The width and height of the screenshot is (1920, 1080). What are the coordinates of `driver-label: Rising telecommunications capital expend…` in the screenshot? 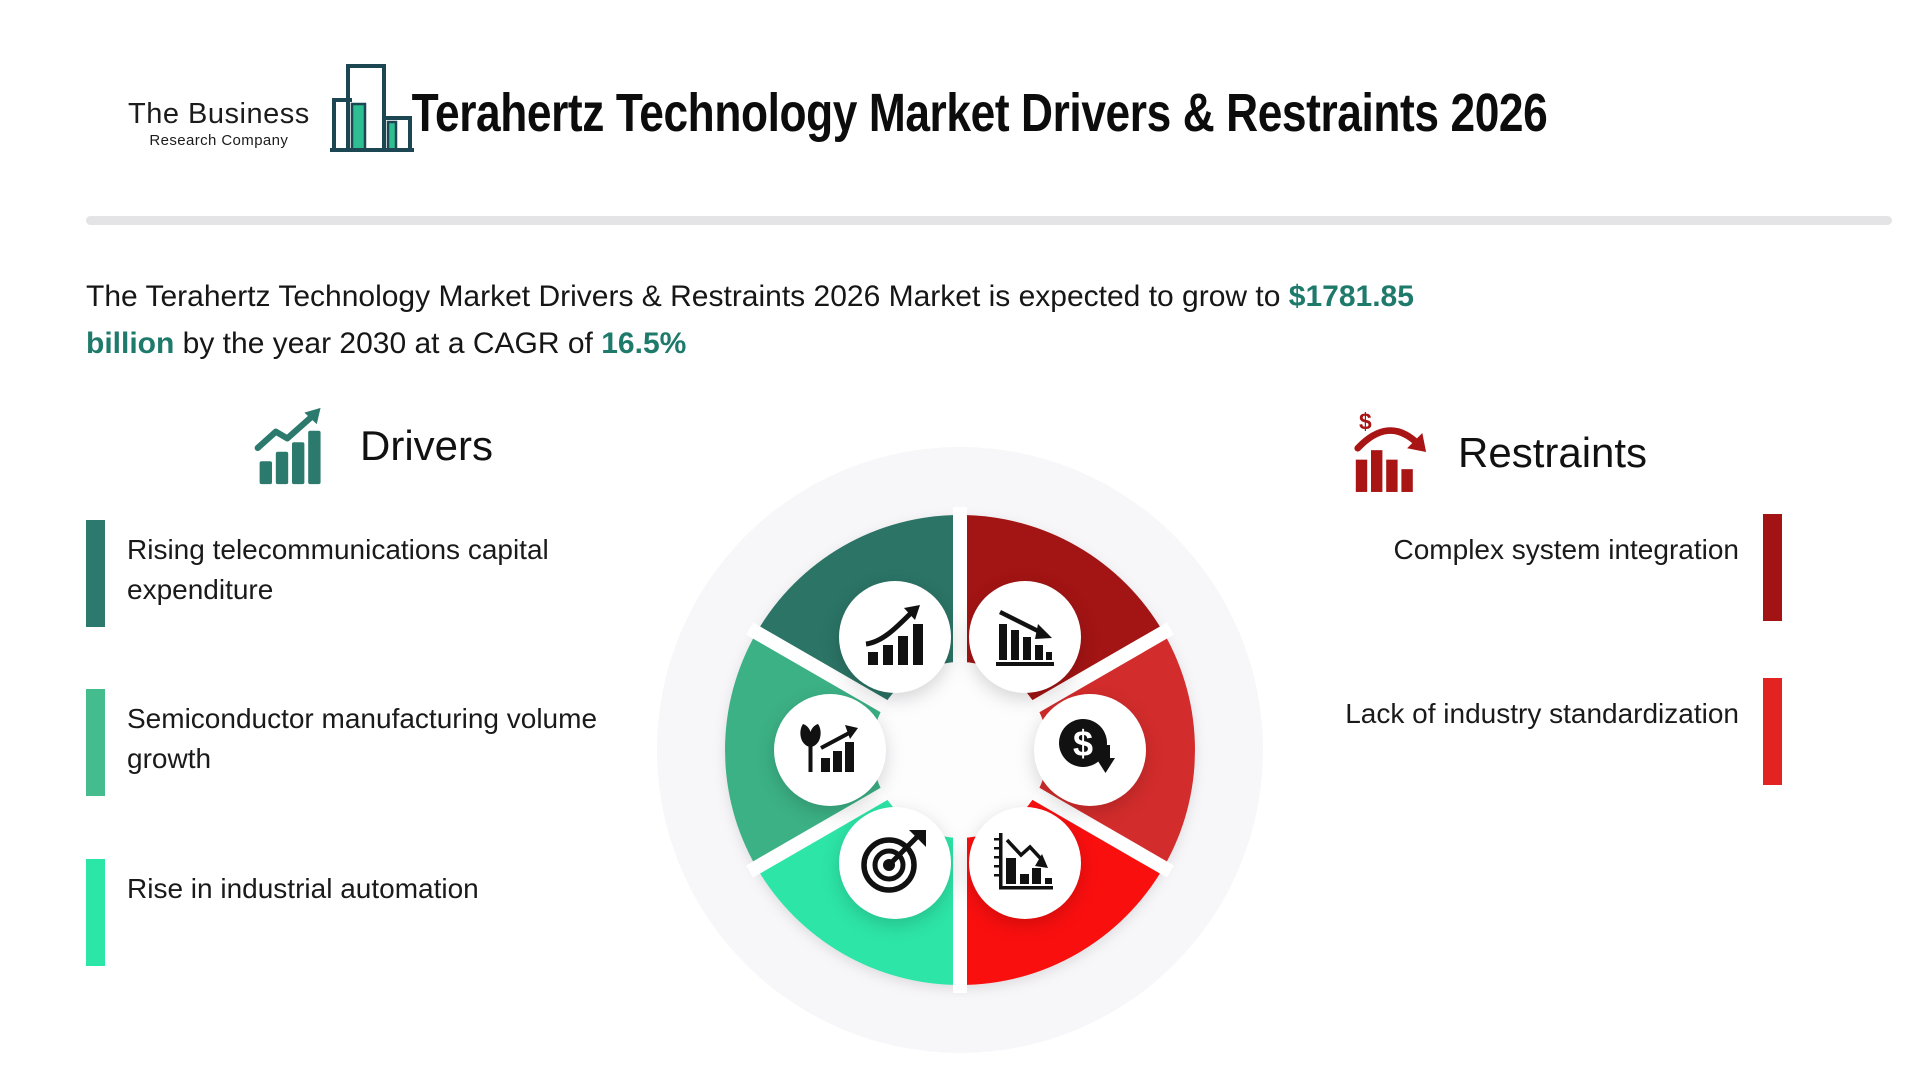 It's located at (338, 569).